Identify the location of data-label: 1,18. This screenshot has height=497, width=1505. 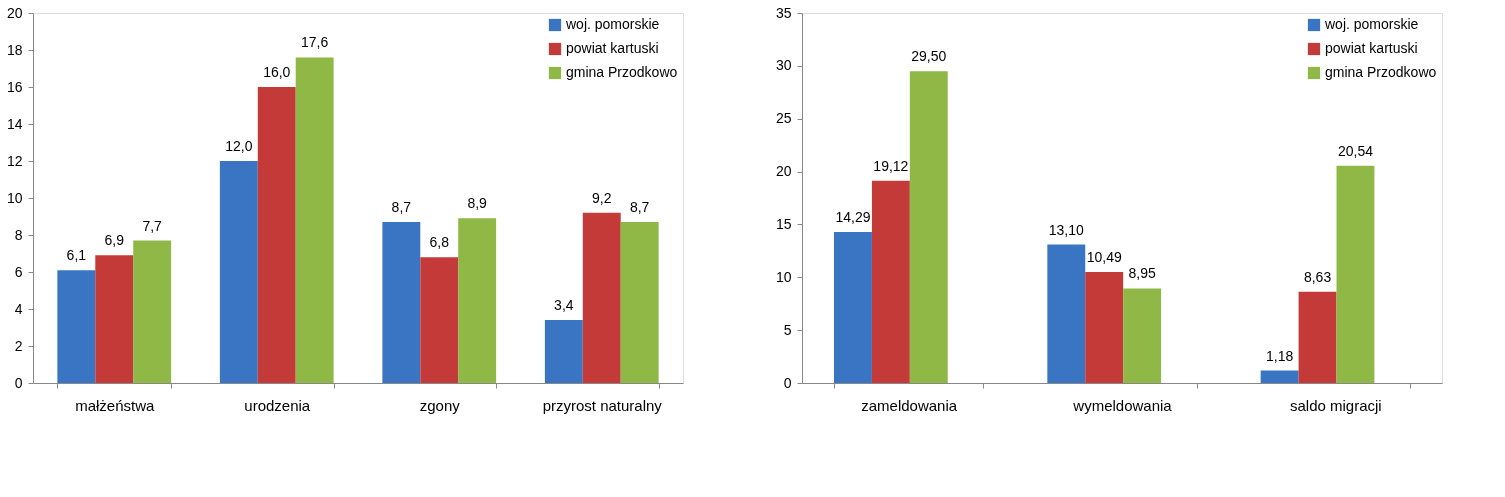
(1280, 355).